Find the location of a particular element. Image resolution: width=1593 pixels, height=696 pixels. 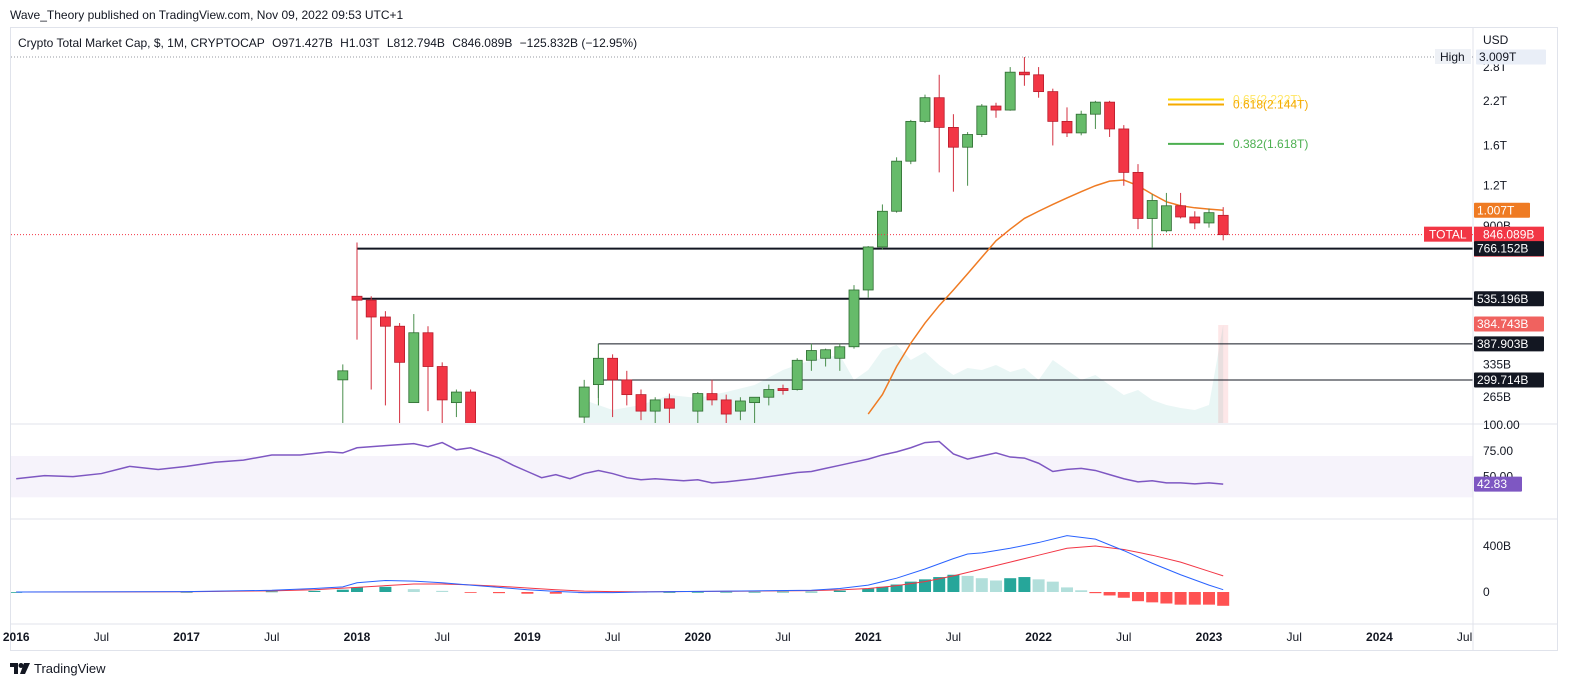

time-axis-label: 2018 is located at coordinates (357, 637).